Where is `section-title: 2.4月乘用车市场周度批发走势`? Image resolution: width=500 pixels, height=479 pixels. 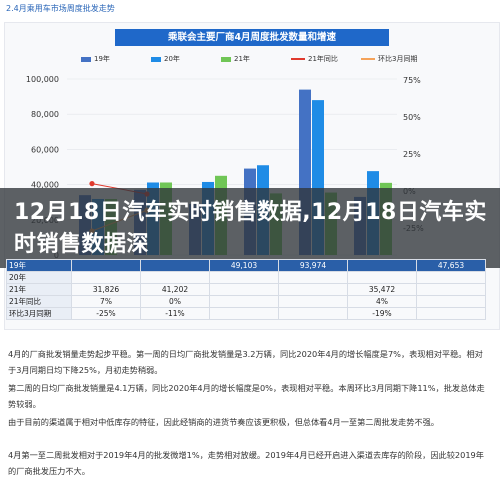
section-title: 2.4月乘用车市场周度批发走势 is located at coordinates (60, 8).